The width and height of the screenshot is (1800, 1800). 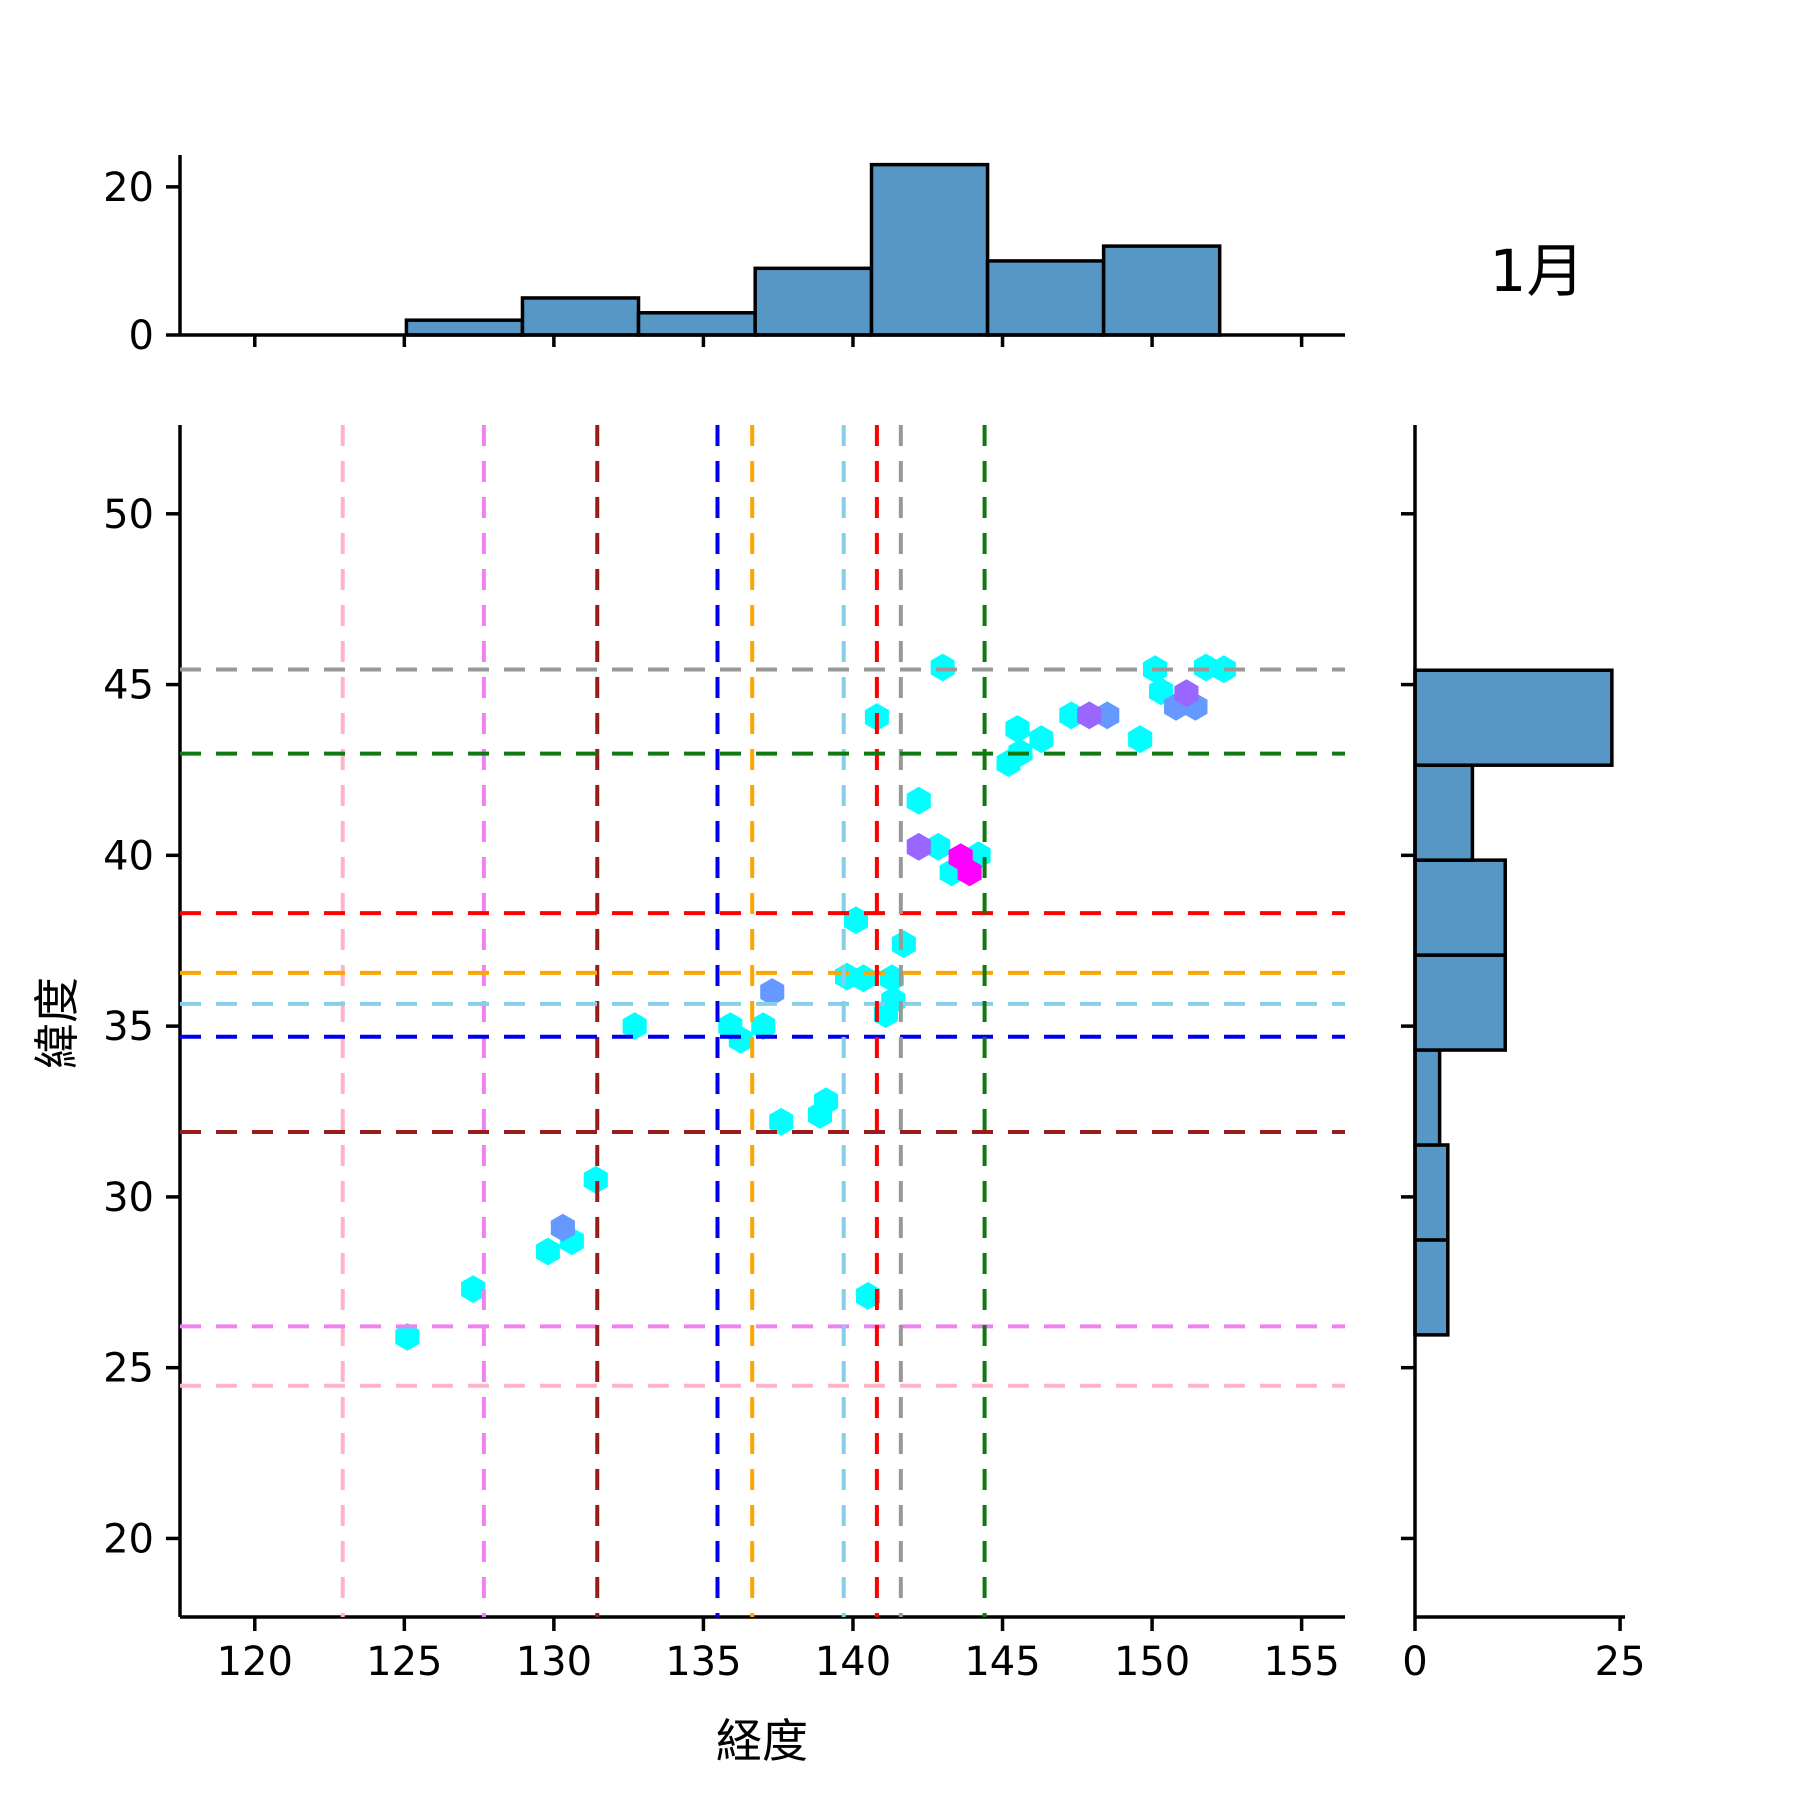 What do you see at coordinates (853, 1662) in the screenshot?
I see `main-xtick-label: 140` at bounding box center [853, 1662].